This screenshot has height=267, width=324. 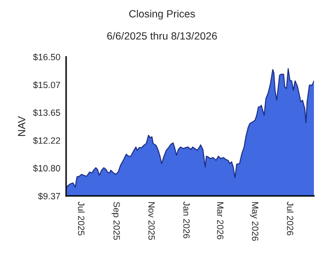 I want to click on x-tick-label: May 2026, so click(x=254, y=221).